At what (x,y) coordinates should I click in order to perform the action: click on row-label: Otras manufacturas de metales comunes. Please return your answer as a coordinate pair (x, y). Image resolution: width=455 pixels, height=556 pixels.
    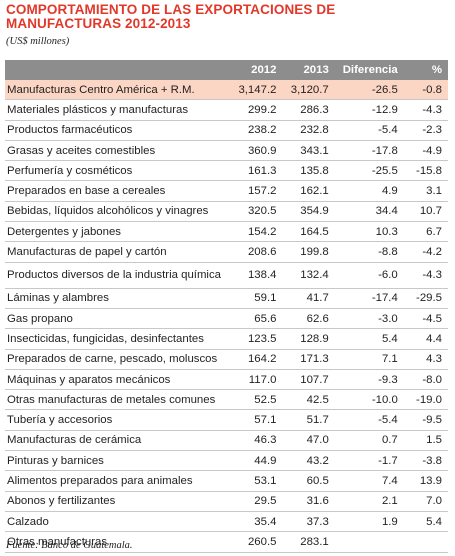
    Looking at the image, I should click on (116, 400).